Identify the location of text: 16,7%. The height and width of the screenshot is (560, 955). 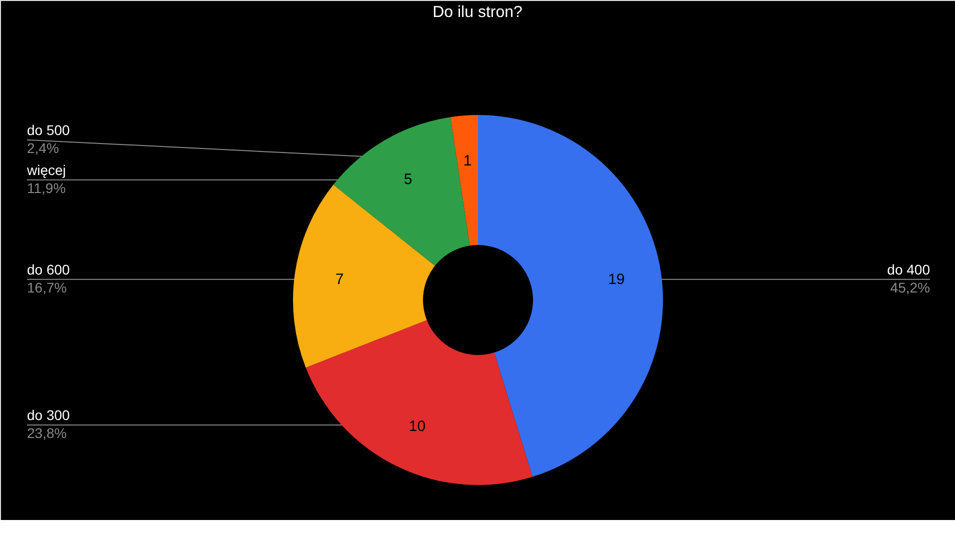
(47, 287).